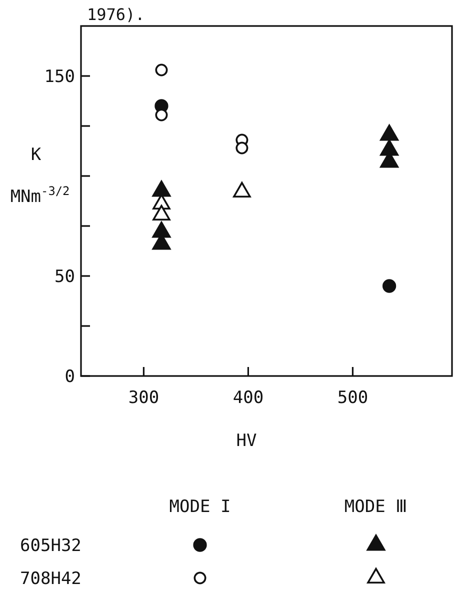  Describe the element at coordinates (69, 376) in the screenshot. I see `y-tick-label: 0` at that location.